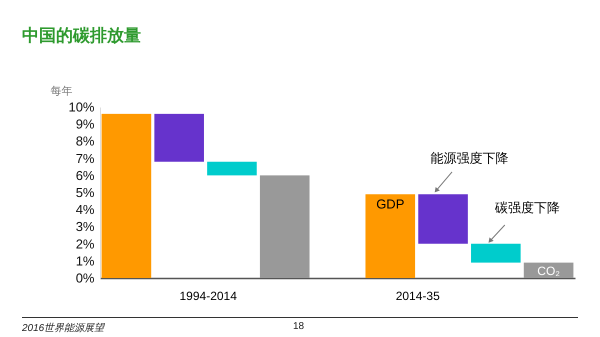 The height and width of the screenshot is (337, 600). Describe the element at coordinates (63, 328) in the screenshot. I see `text: 2016世界能源展望` at that location.